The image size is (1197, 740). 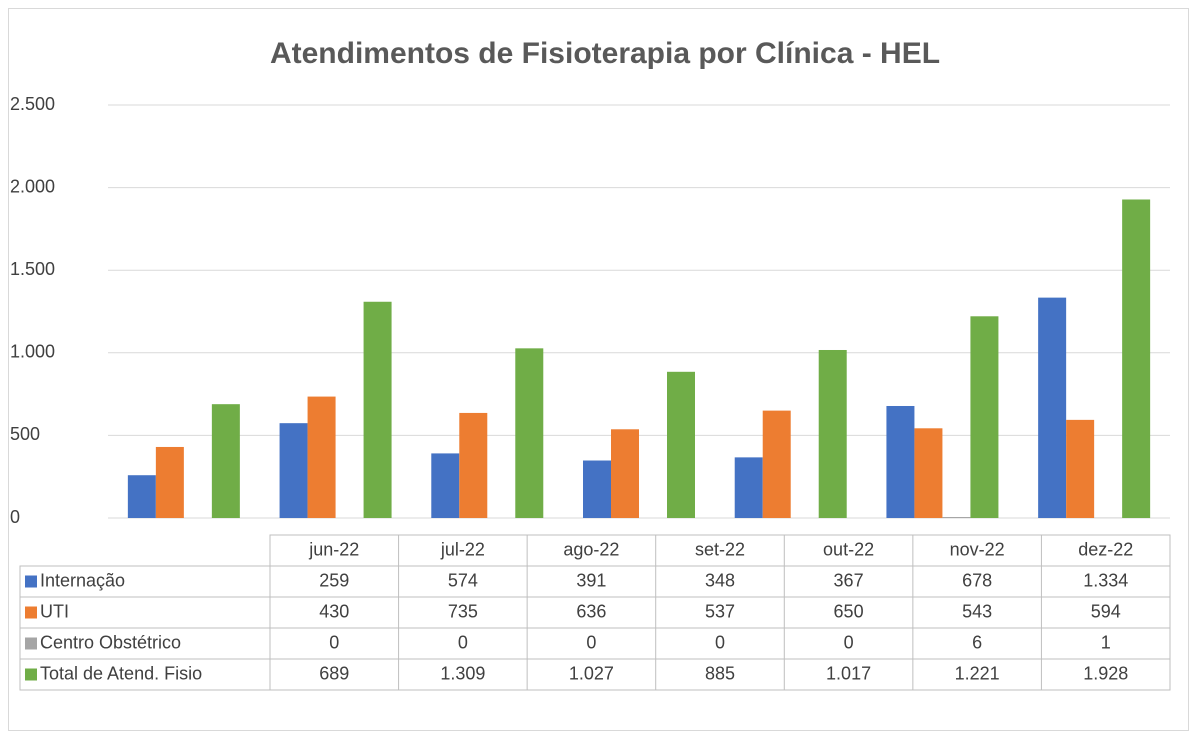 What do you see at coordinates (977, 673) in the screenshot?
I see `table-value: 1.221` at bounding box center [977, 673].